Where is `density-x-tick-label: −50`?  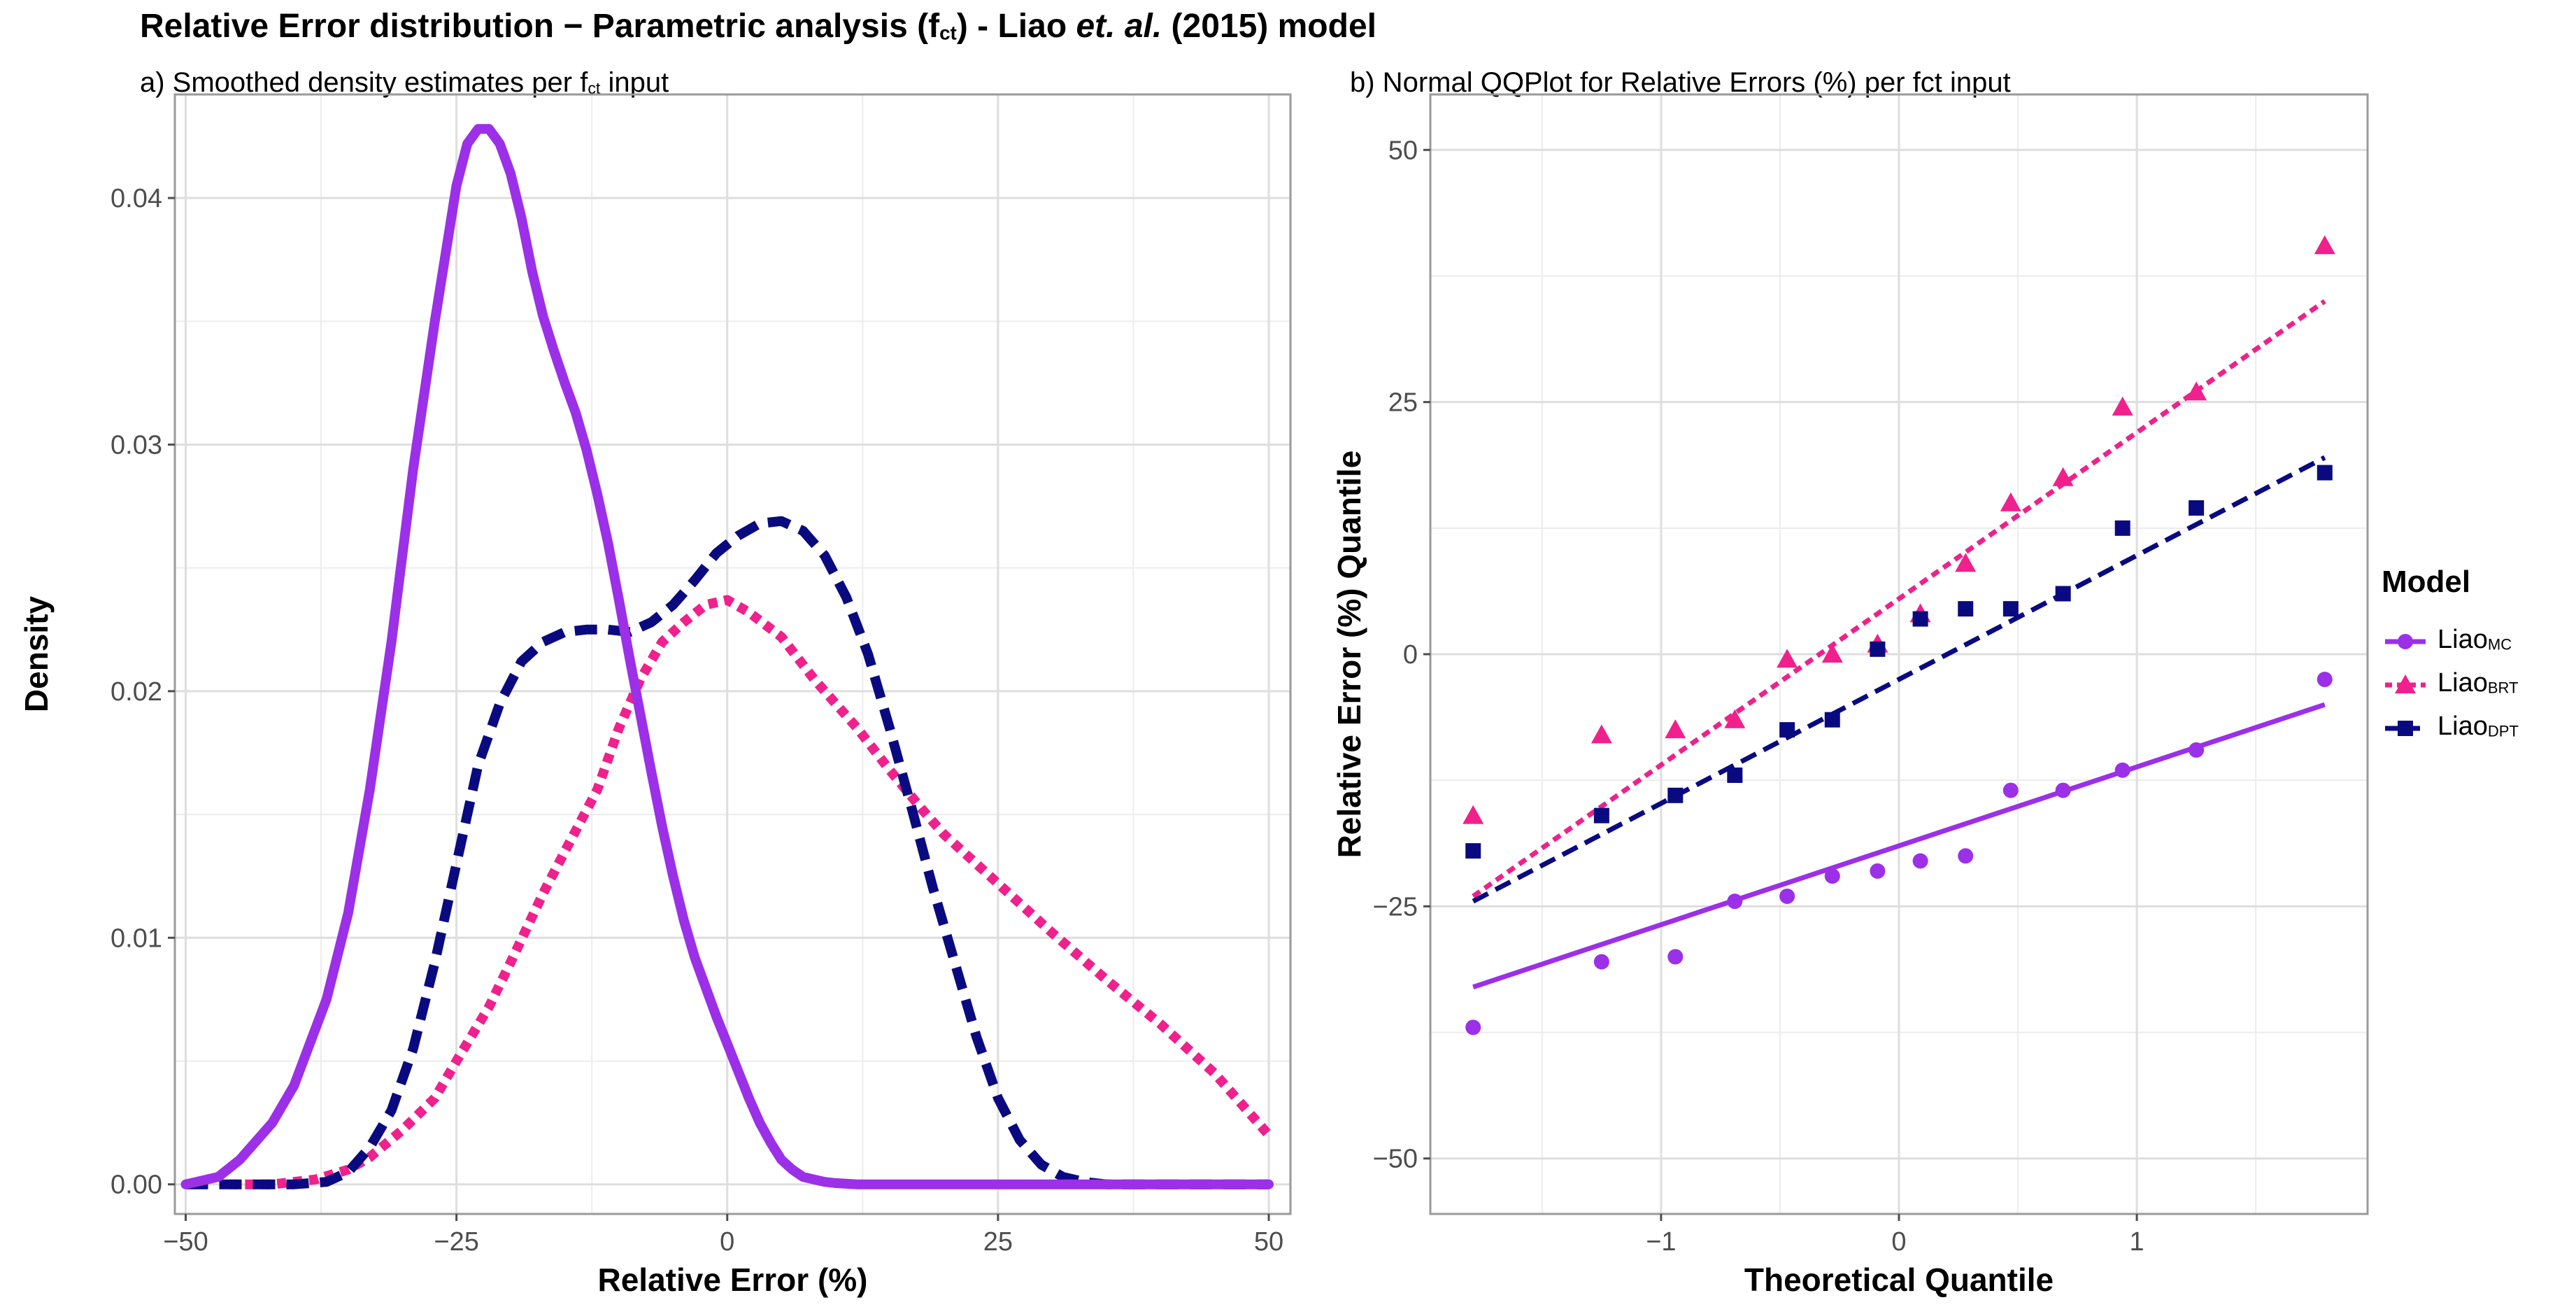 density-x-tick-label: −50 is located at coordinates (185, 1242).